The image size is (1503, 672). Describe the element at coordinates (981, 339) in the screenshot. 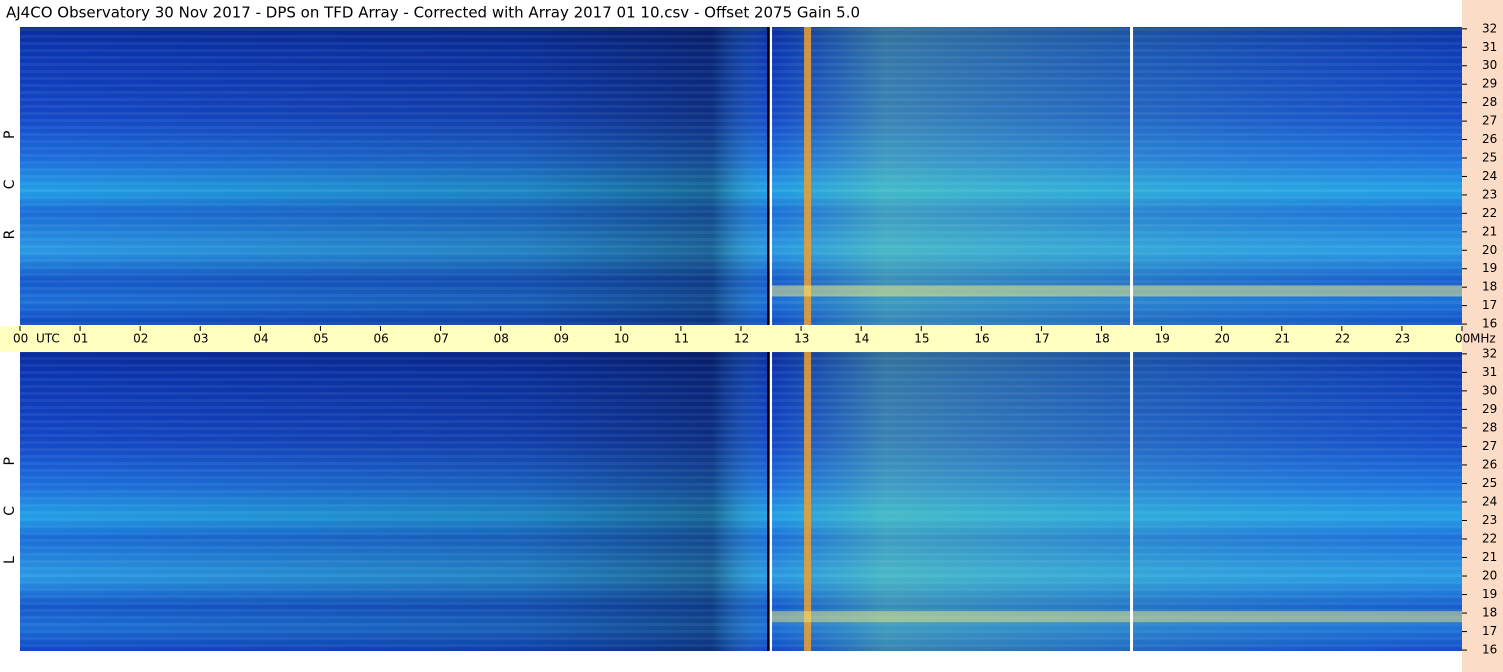

I see `x-tick-label: 16` at that location.